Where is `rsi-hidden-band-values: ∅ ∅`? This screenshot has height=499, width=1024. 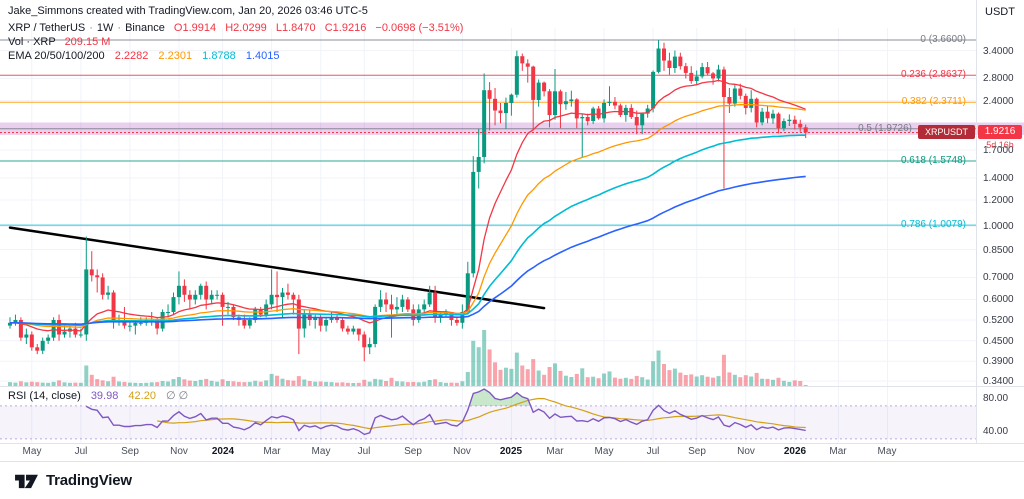 rsi-hidden-band-values: ∅ ∅ is located at coordinates (177, 396).